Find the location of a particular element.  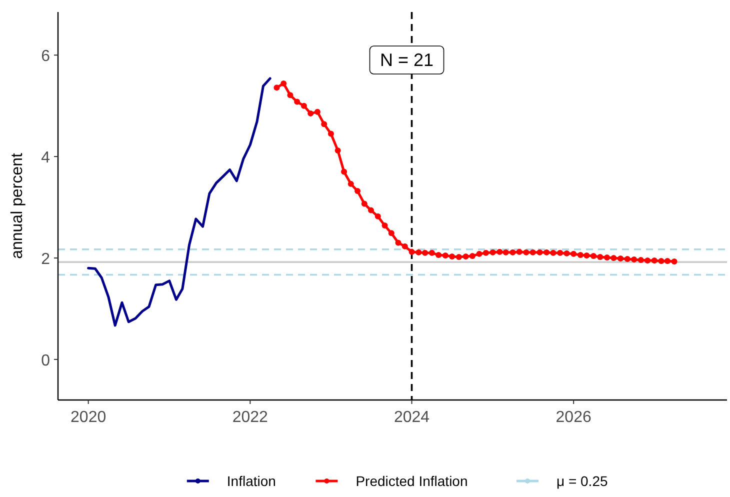

x-tick-label: 2022 is located at coordinates (250, 417).